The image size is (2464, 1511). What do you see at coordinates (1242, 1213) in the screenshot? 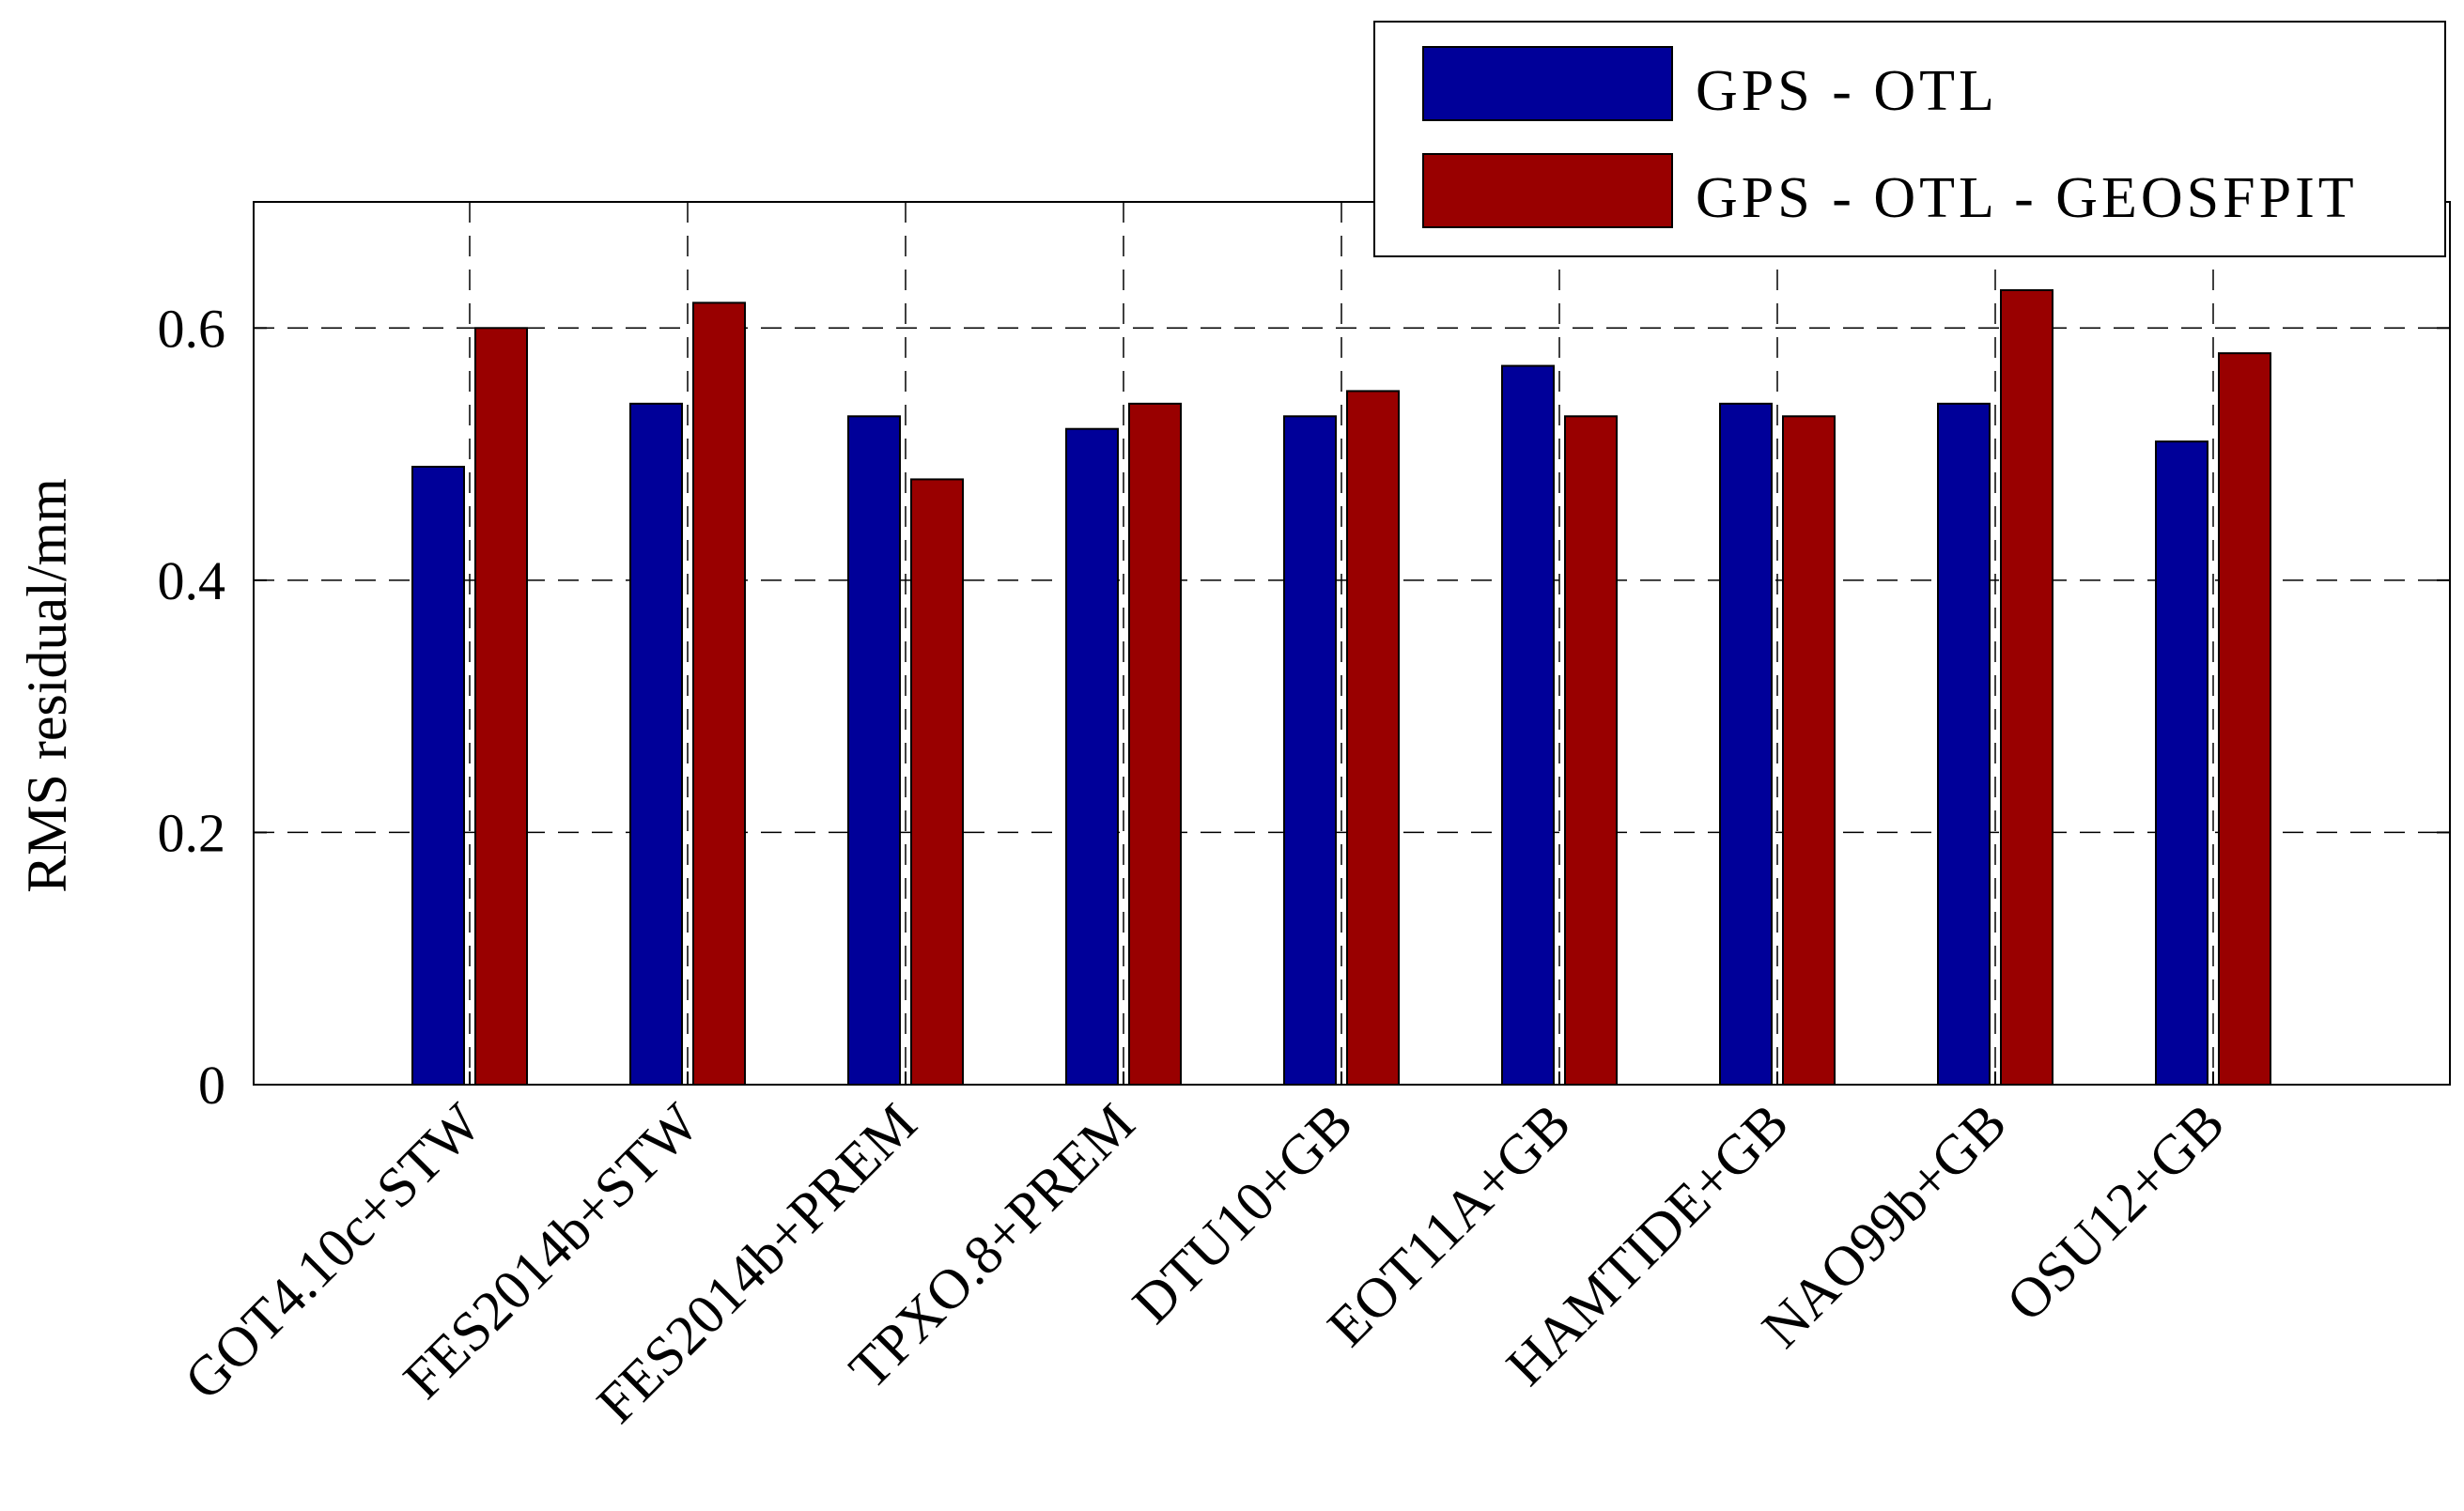
I see `x-category-label-4: DTU10+GB` at bounding box center [1242, 1213].